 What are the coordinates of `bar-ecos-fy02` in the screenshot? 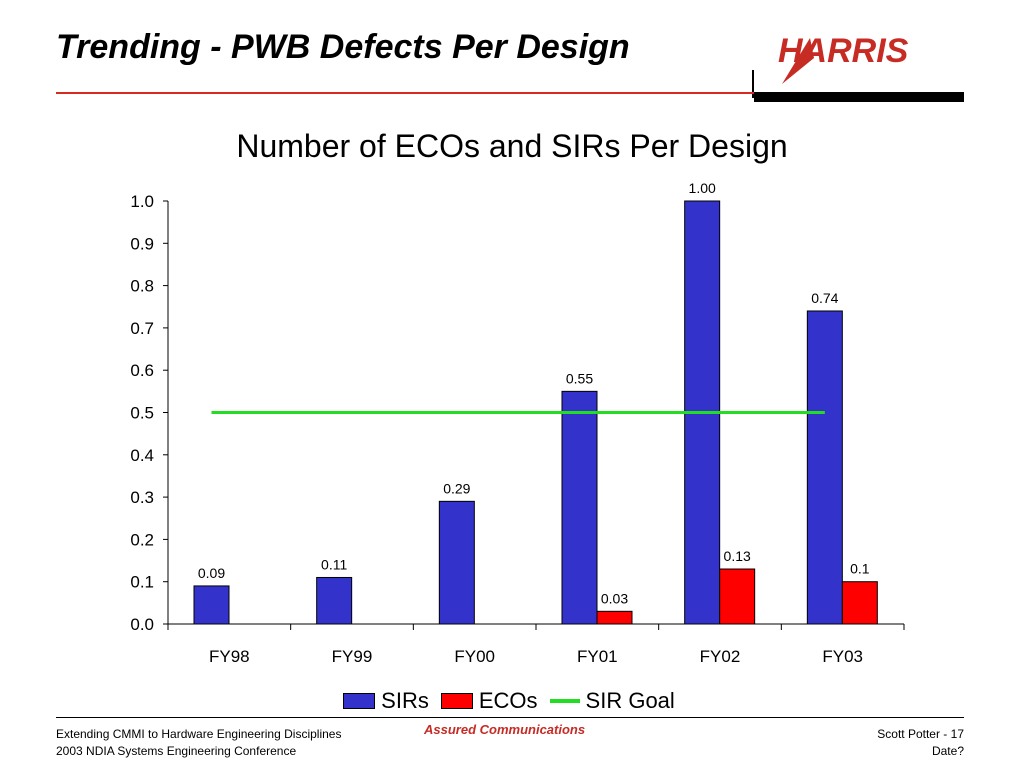 It's located at (737, 596).